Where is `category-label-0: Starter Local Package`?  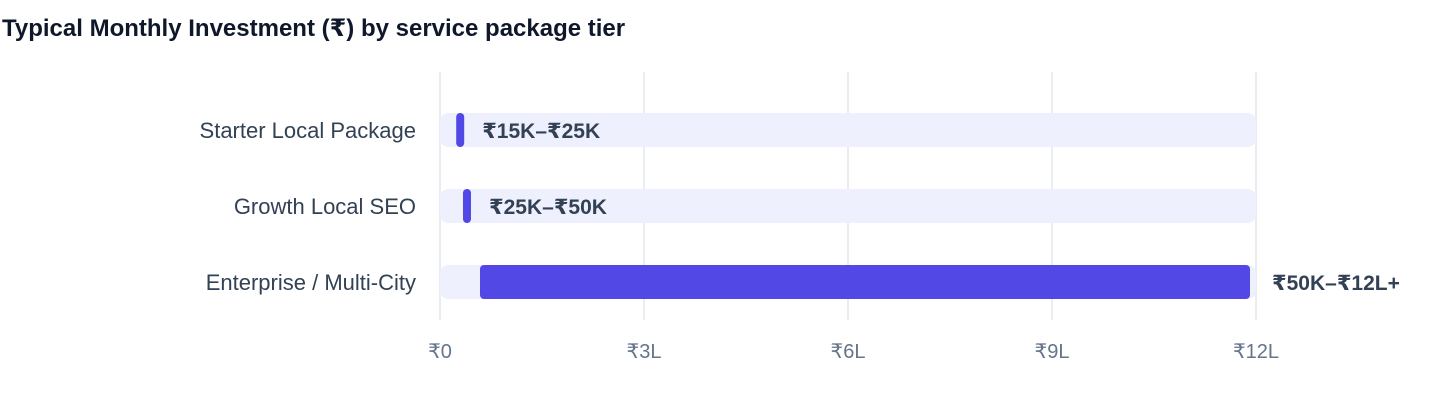
category-label-0: Starter Local Package is located at coordinates (308, 130).